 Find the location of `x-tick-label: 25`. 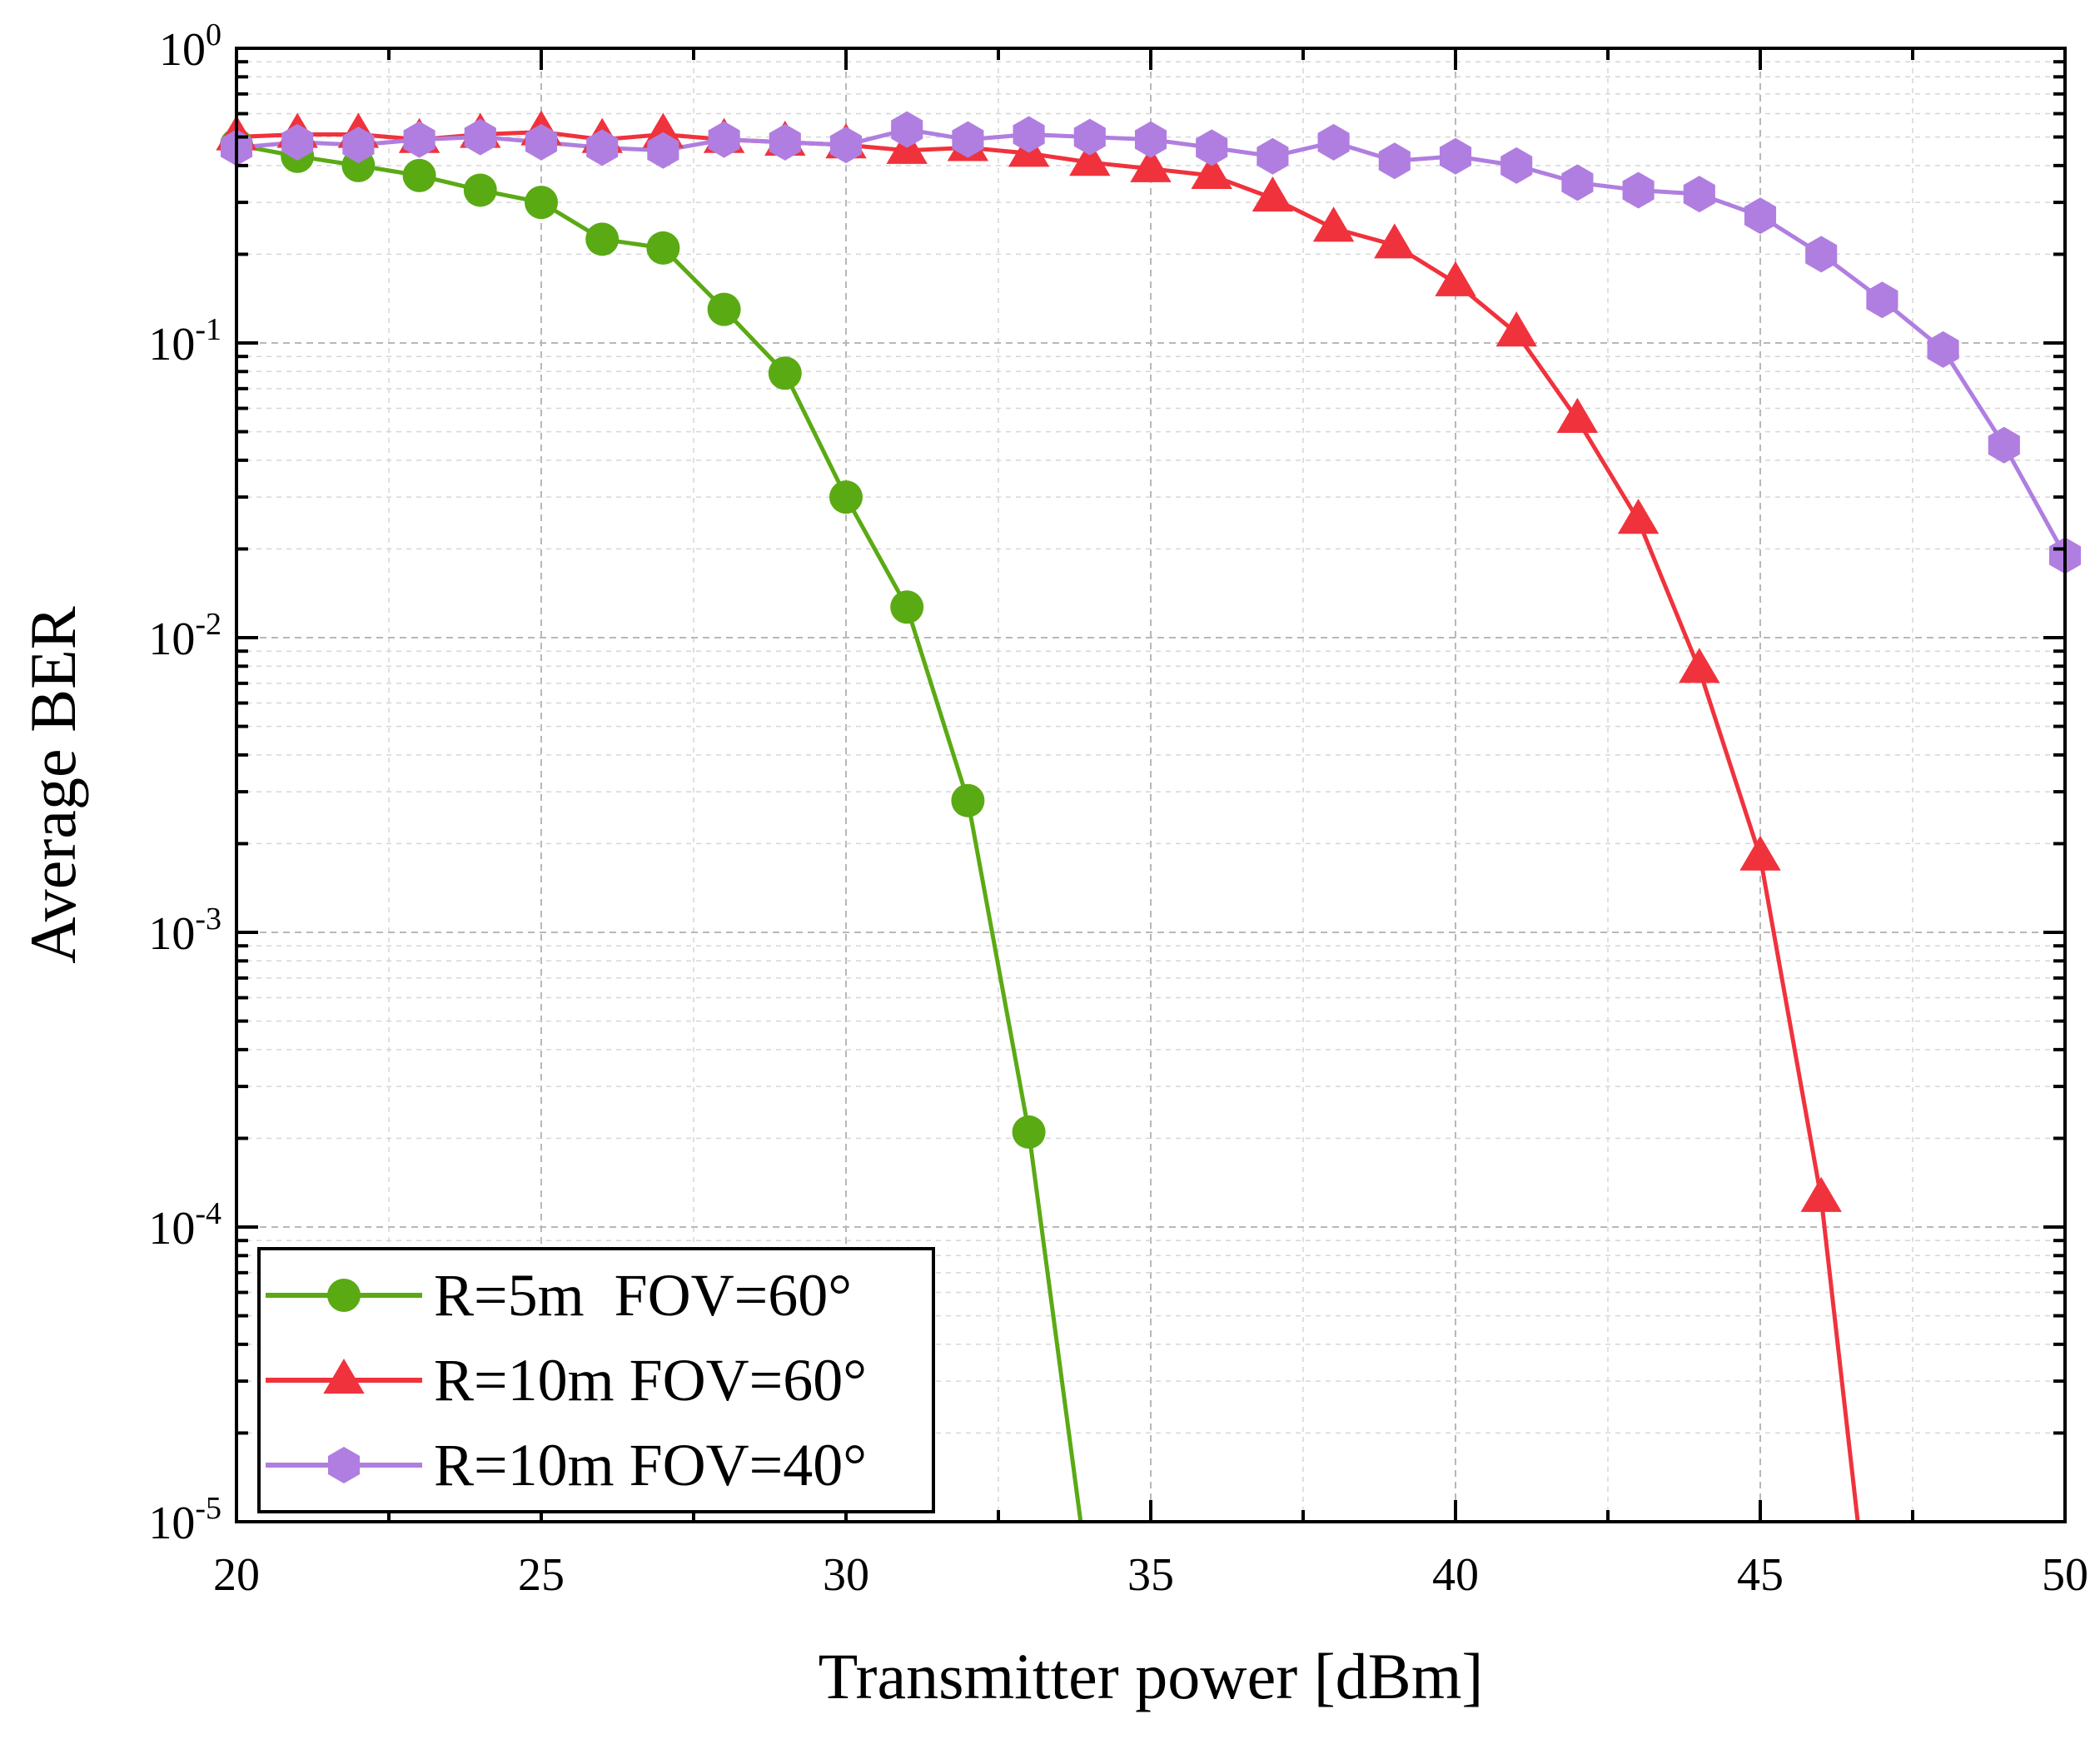

x-tick-label: 25 is located at coordinates (541, 1575).